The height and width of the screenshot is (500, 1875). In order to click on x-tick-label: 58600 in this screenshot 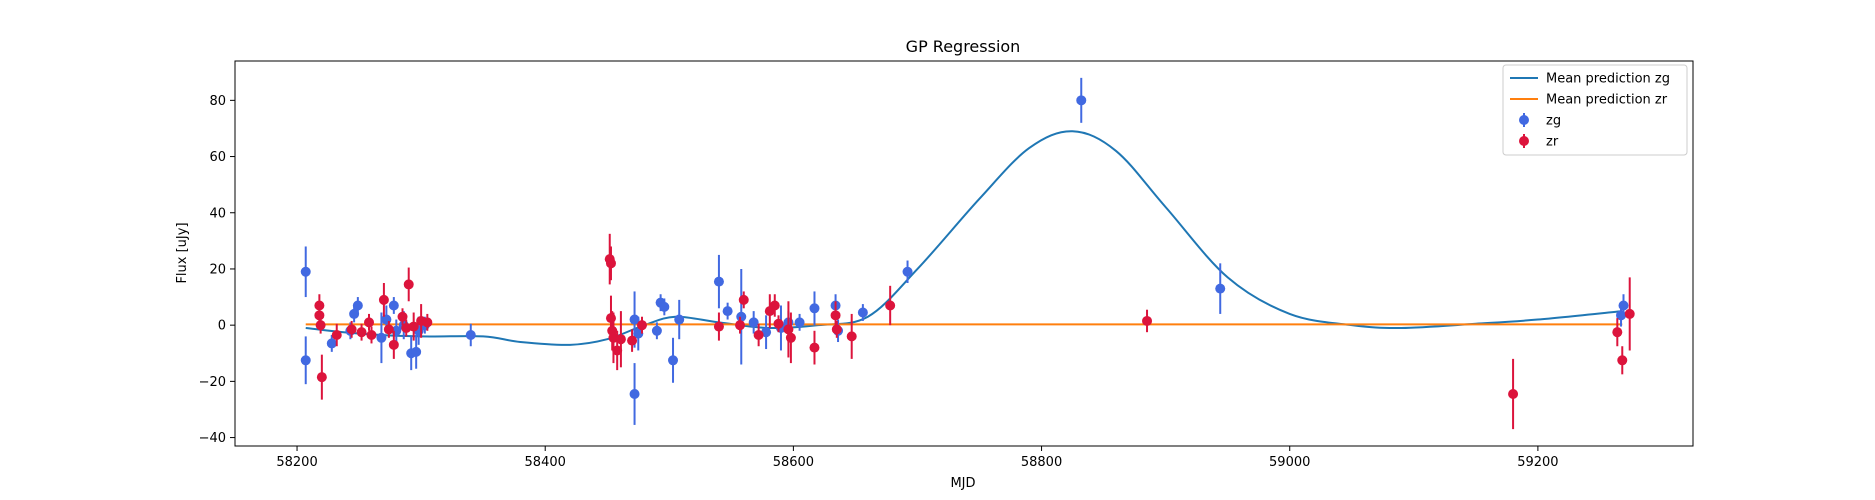, I will do `click(793, 462)`.